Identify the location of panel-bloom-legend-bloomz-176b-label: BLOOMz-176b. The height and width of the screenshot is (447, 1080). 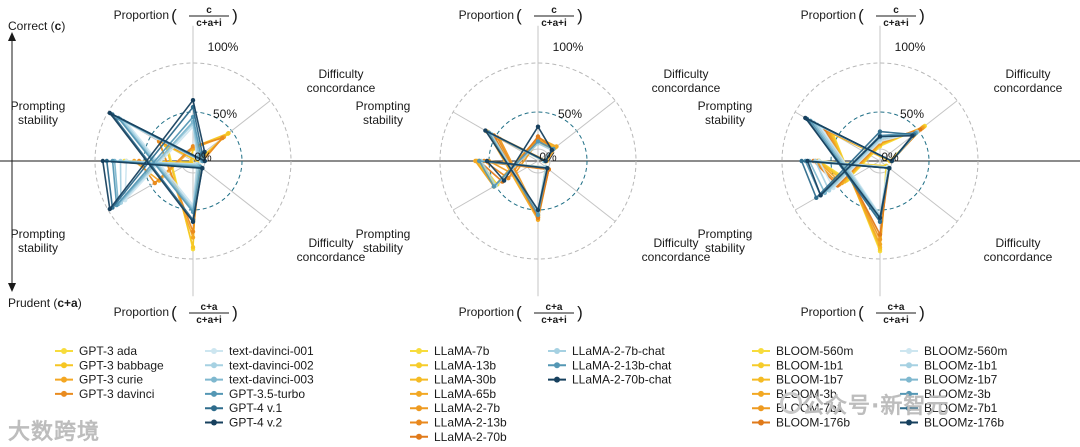
(964, 423).